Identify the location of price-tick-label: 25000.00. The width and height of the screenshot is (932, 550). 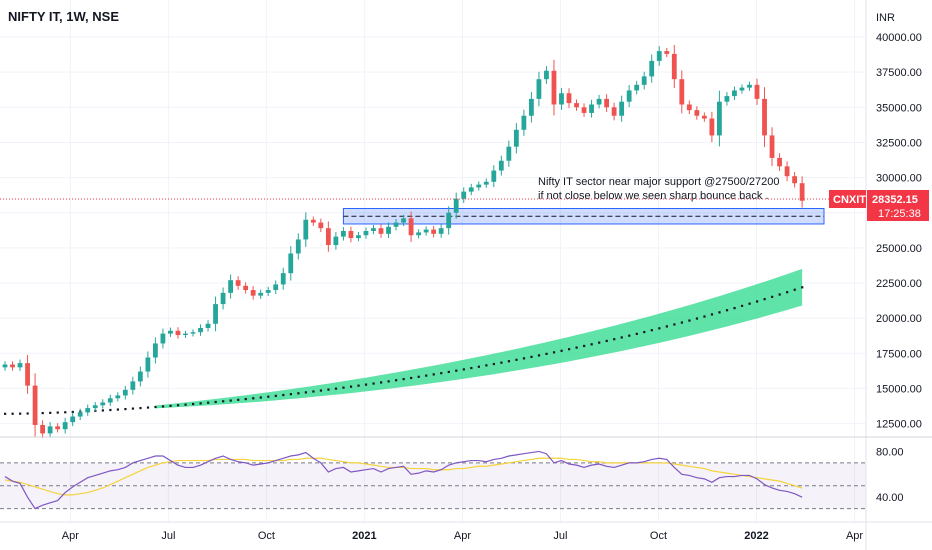
(899, 249).